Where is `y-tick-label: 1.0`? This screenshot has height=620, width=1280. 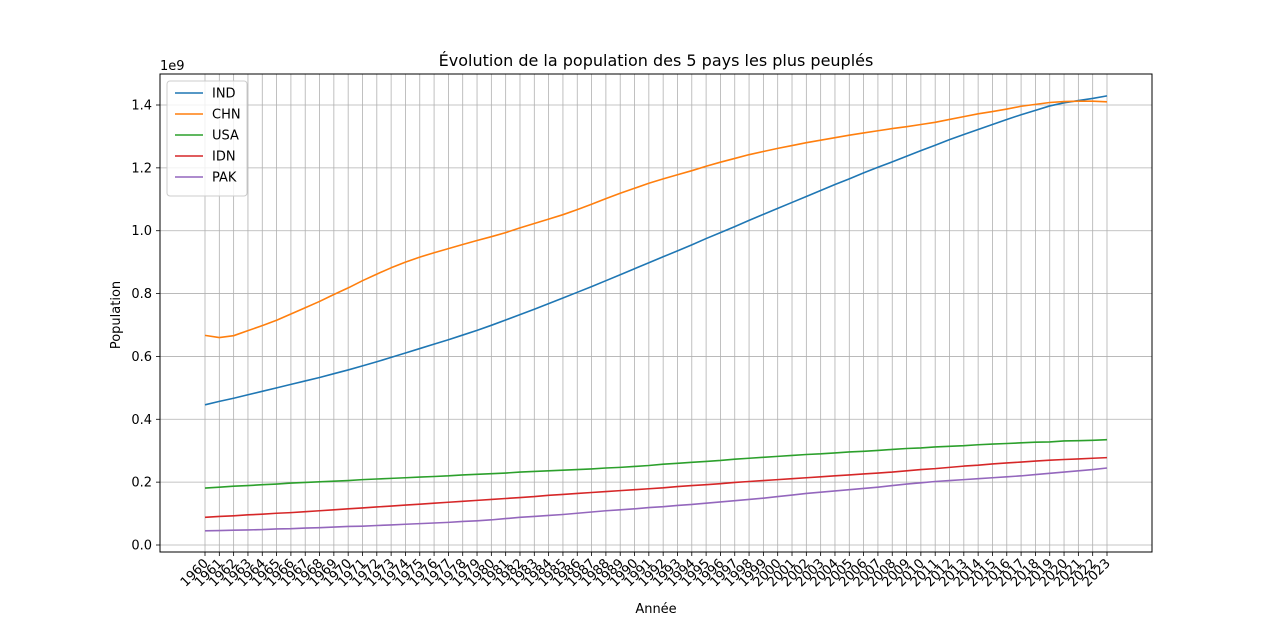
y-tick-label: 1.0 is located at coordinates (141, 231).